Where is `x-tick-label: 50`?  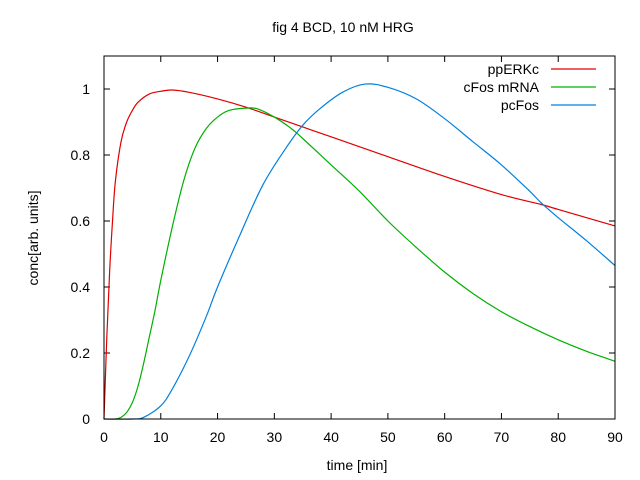
x-tick-label: 50 is located at coordinates (388, 437).